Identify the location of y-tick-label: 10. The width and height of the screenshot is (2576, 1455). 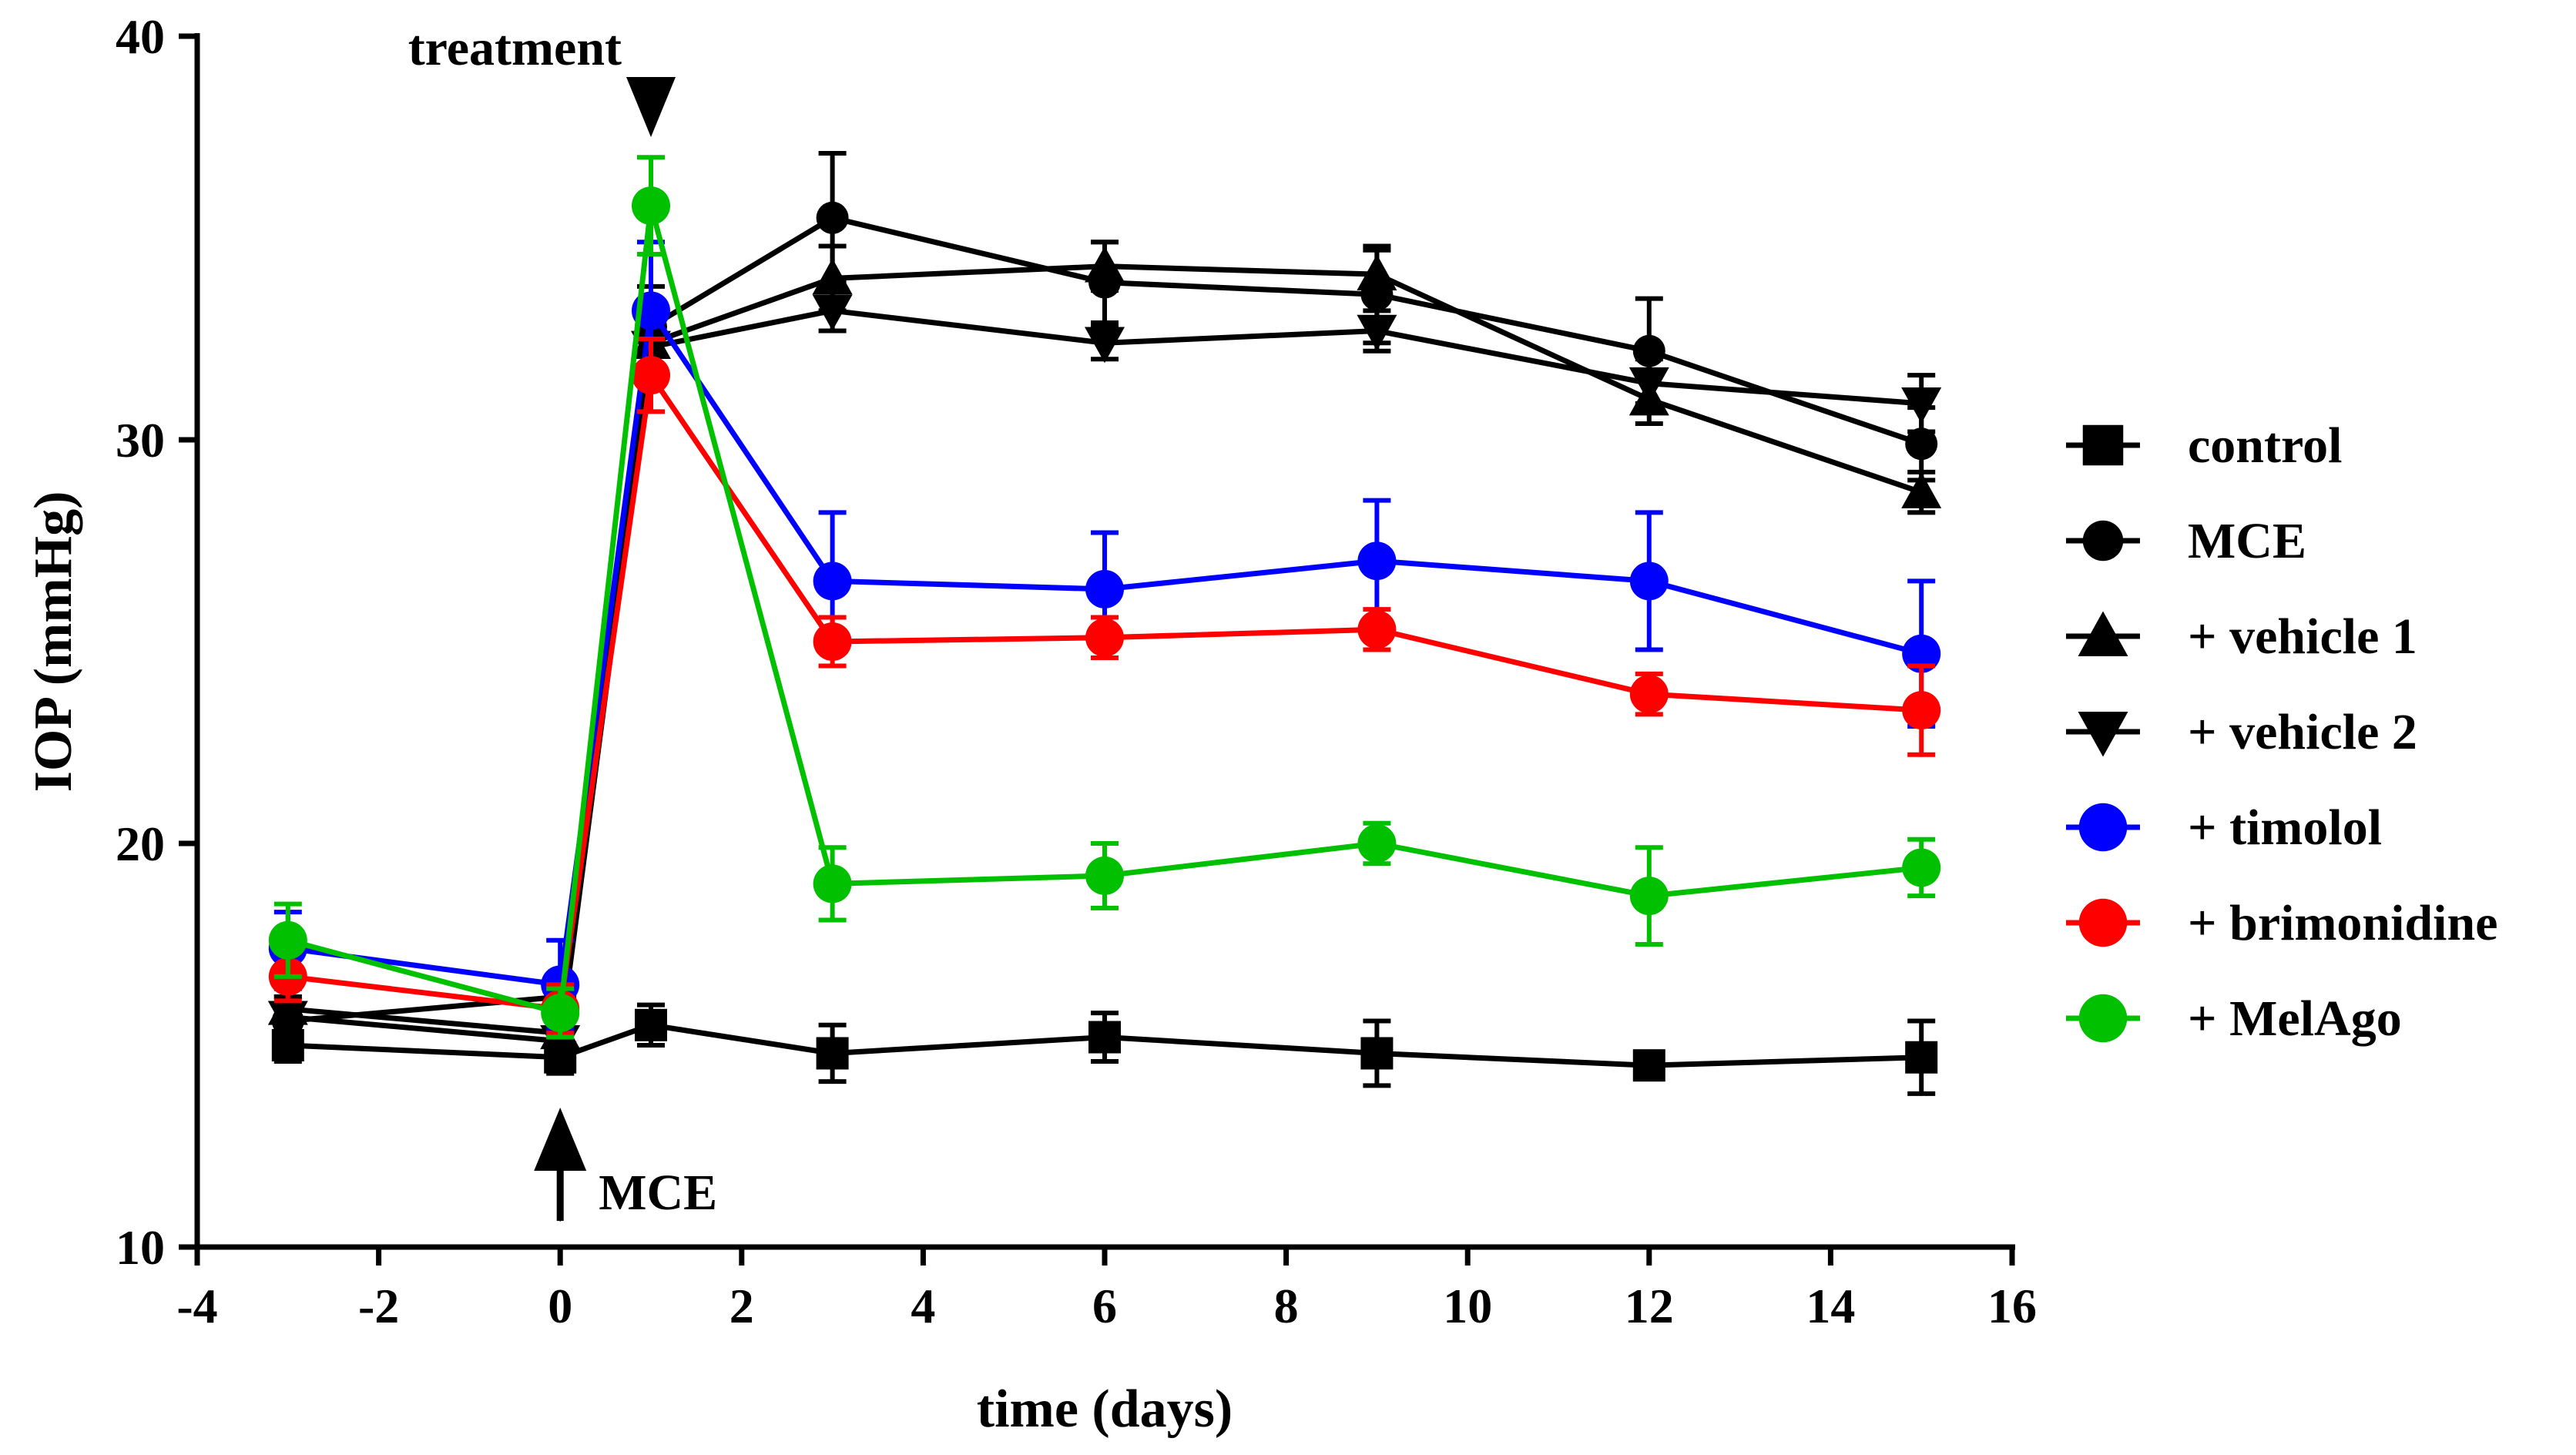
(140, 1247).